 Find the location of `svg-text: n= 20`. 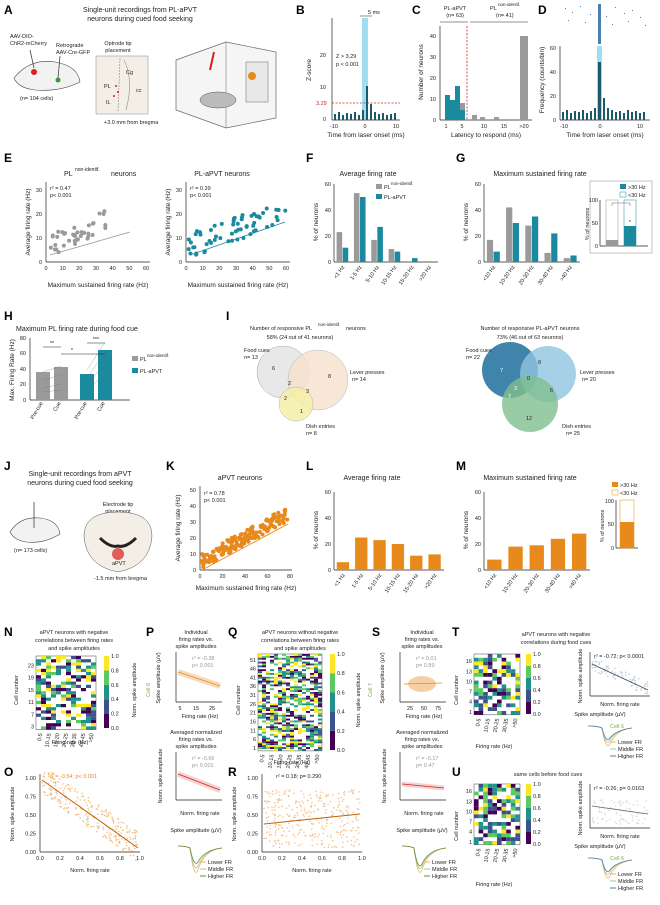

svg-text: n= 20 is located at coordinates (589, 380).